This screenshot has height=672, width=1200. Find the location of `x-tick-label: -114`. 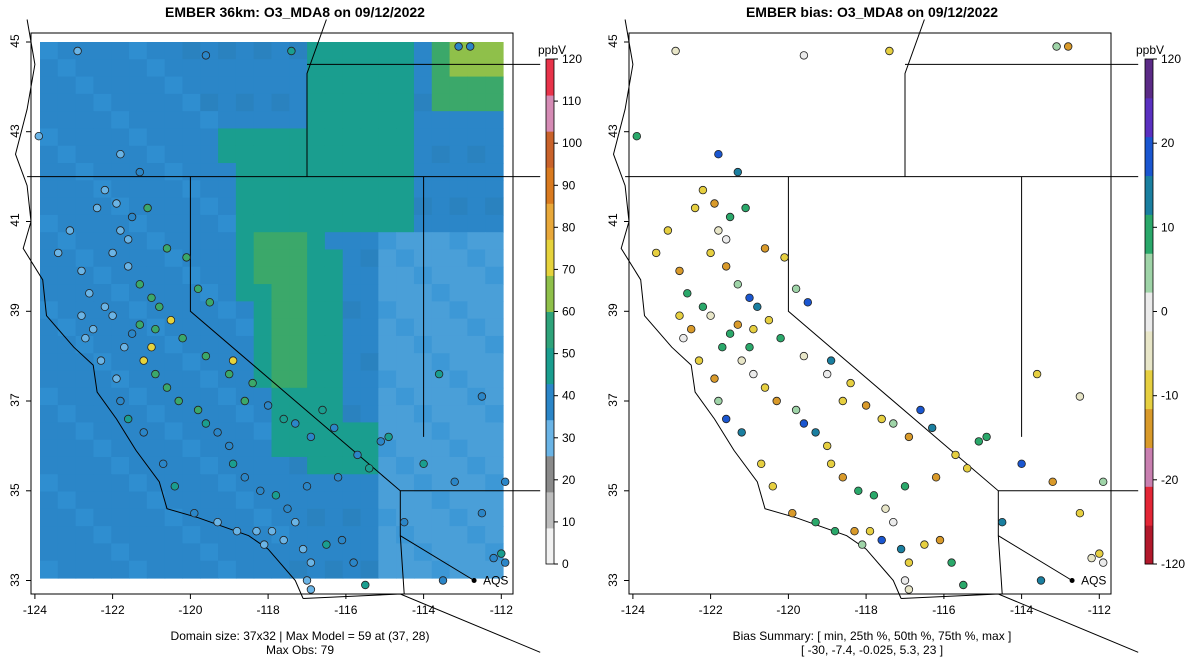

x-tick-label: -114 is located at coordinates (1022, 610).